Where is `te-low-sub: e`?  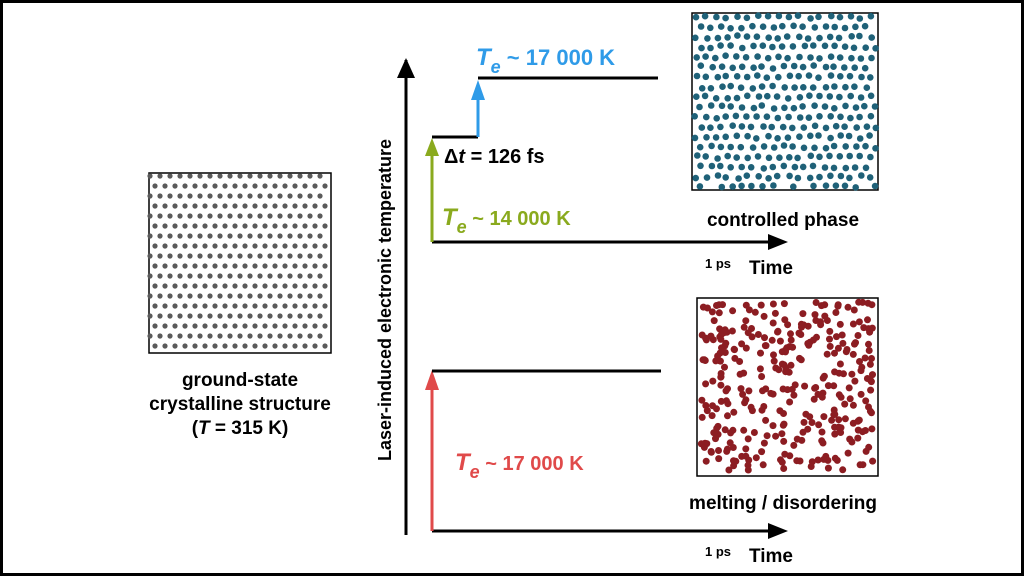 te-low-sub: e is located at coordinates (462, 227).